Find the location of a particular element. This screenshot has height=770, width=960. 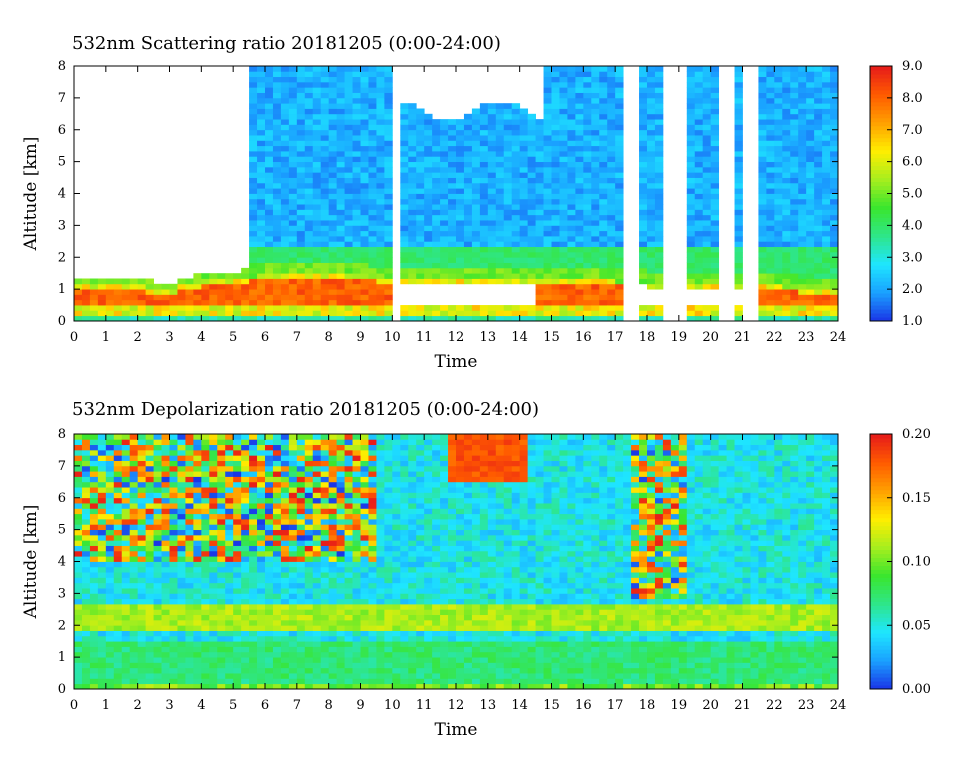

x-tick-label: 11 is located at coordinates (424, 337).